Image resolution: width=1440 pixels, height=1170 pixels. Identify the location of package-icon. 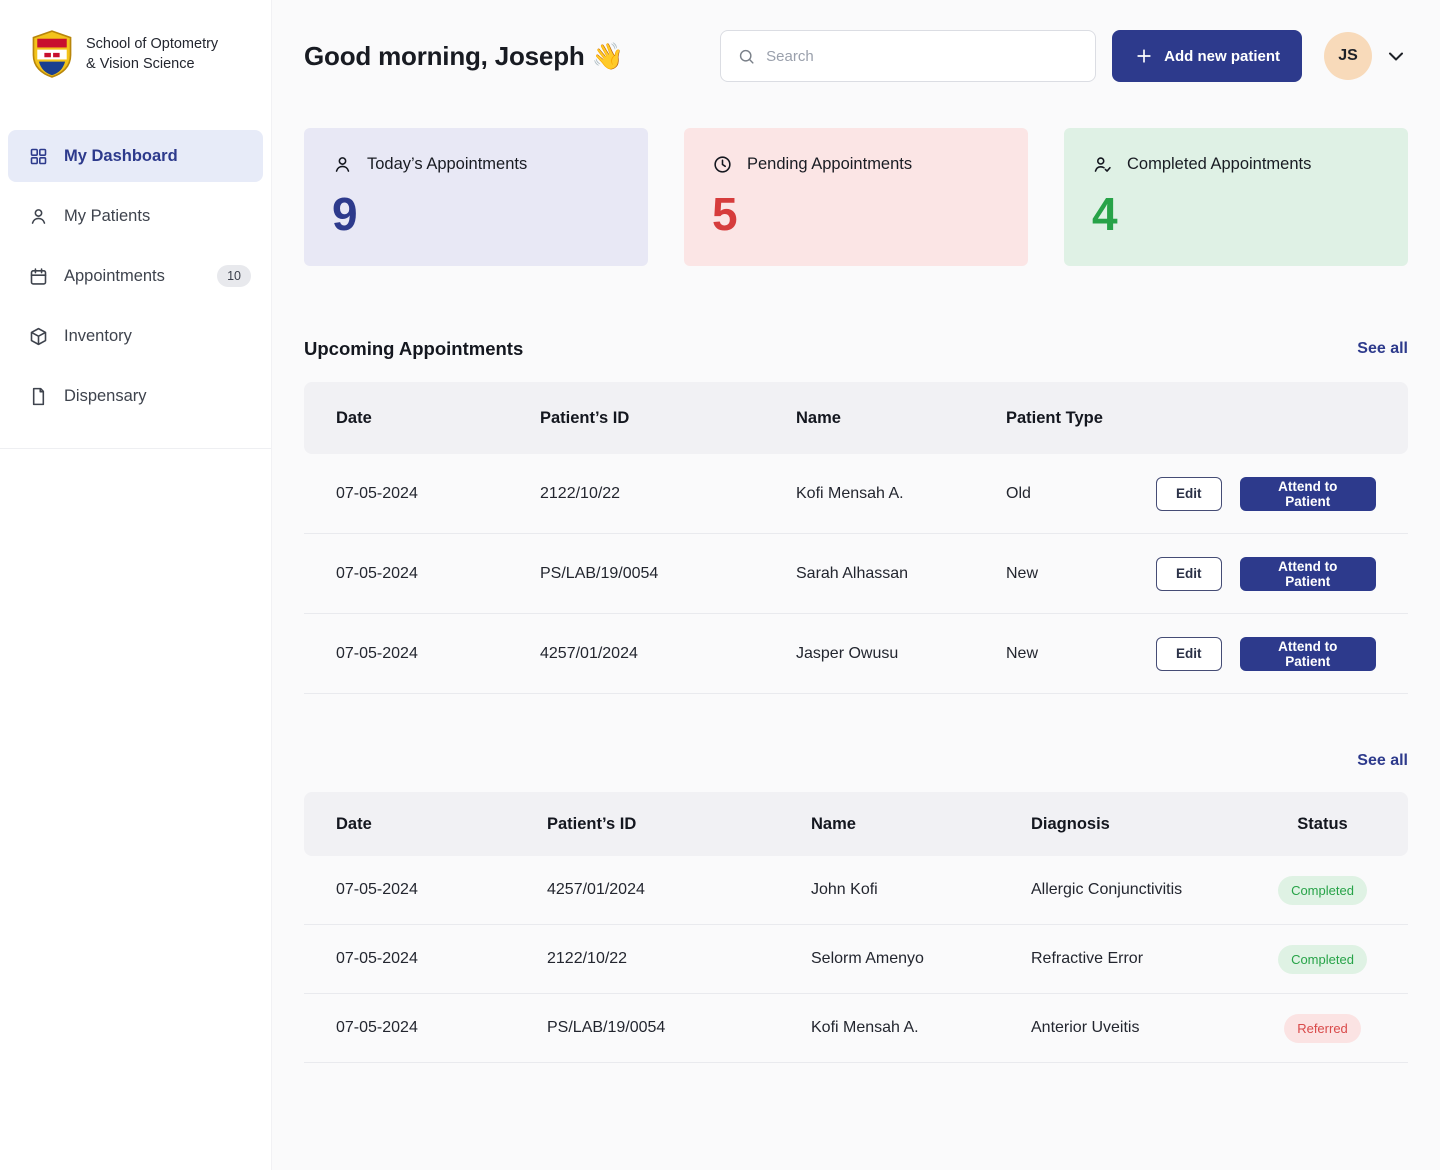
(38, 336).